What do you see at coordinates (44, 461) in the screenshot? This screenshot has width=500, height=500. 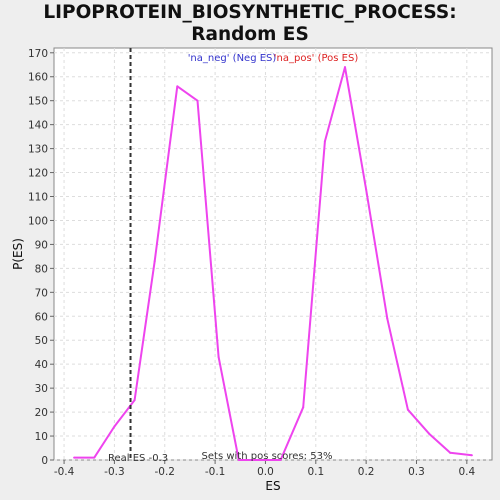 I see `y-tick-label: 0` at bounding box center [44, 461].